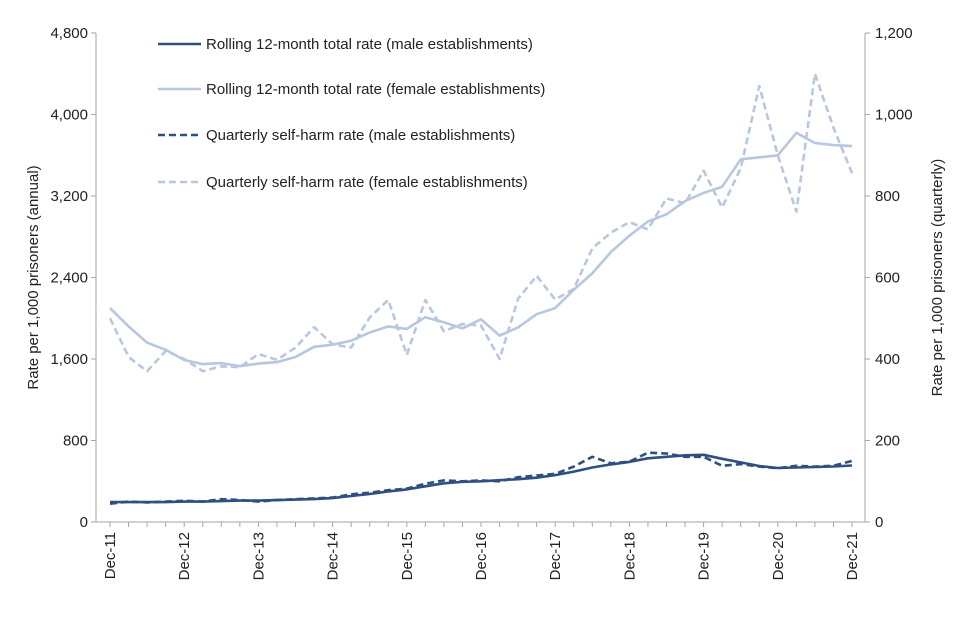 The width and height of the screenshot is (960, 640). What do you see at coordinates (69, 115) in the screenshot?
I see `y-left-tick-label: 4,000` at bounding box center [69, 115].